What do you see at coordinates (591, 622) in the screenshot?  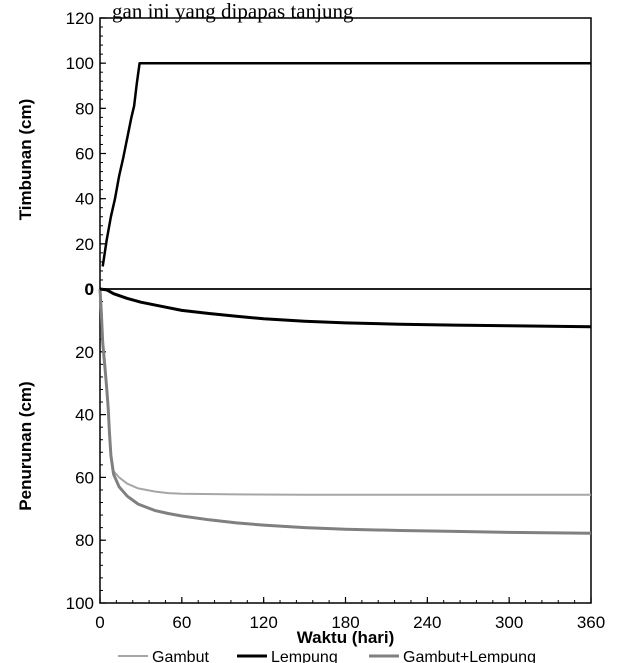 I see `x-tick-label: 360` at bounding box center [591, 622].